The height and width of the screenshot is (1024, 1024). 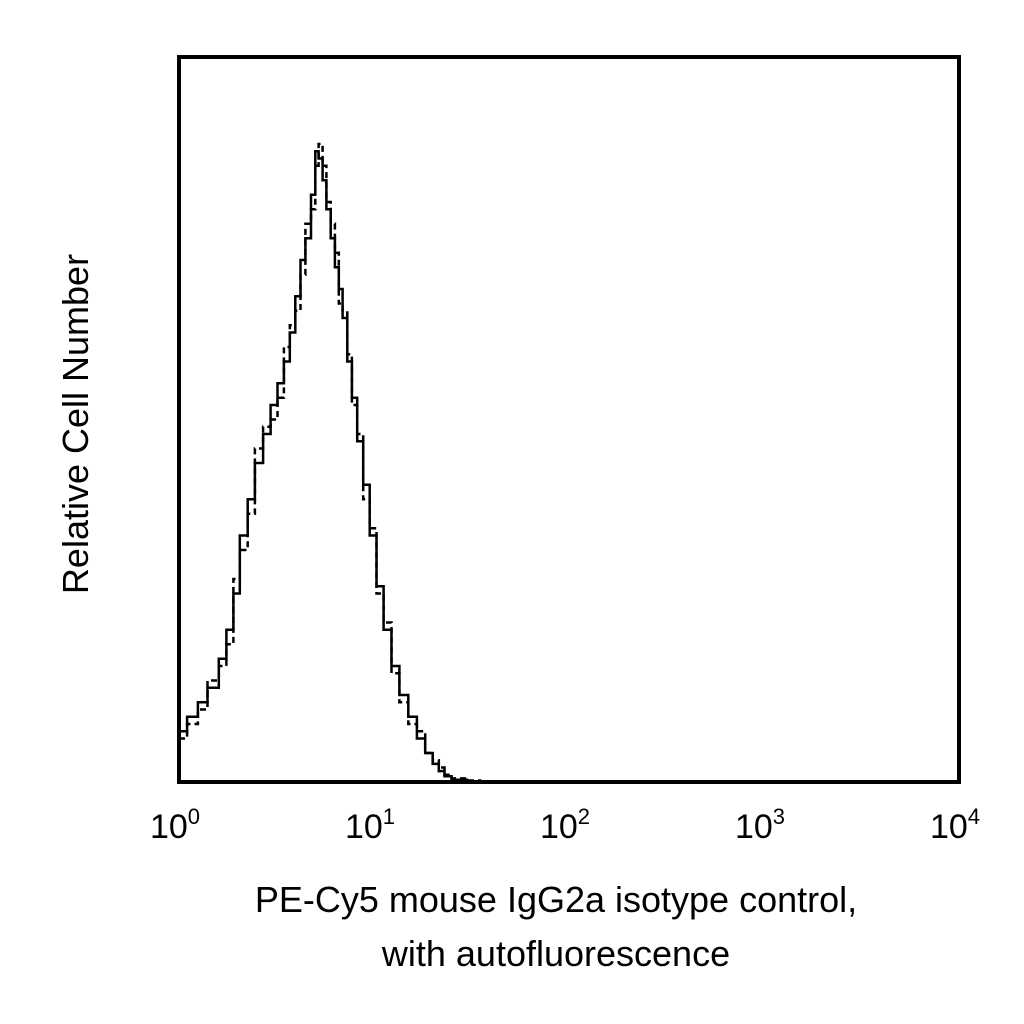 What do you see at coordinates (779, 816) in the screenshot?
I see `x-tick-exponent: 3` at bounding box center [779, 816].